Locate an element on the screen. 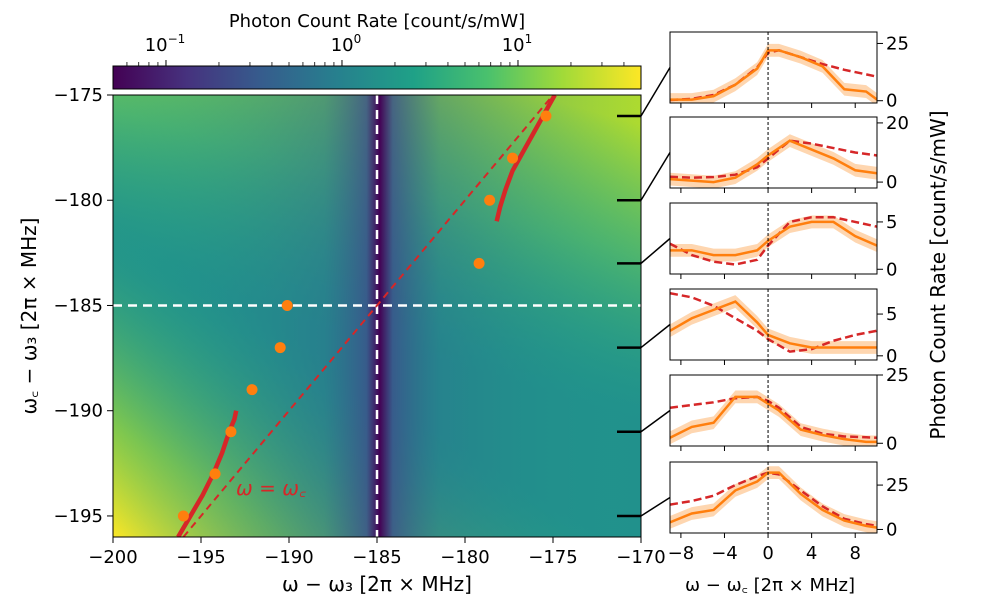 The image size is (996, 611). side-panel: 25 0 −8 −4 0 4 8 is located at coordinates (788, 512).